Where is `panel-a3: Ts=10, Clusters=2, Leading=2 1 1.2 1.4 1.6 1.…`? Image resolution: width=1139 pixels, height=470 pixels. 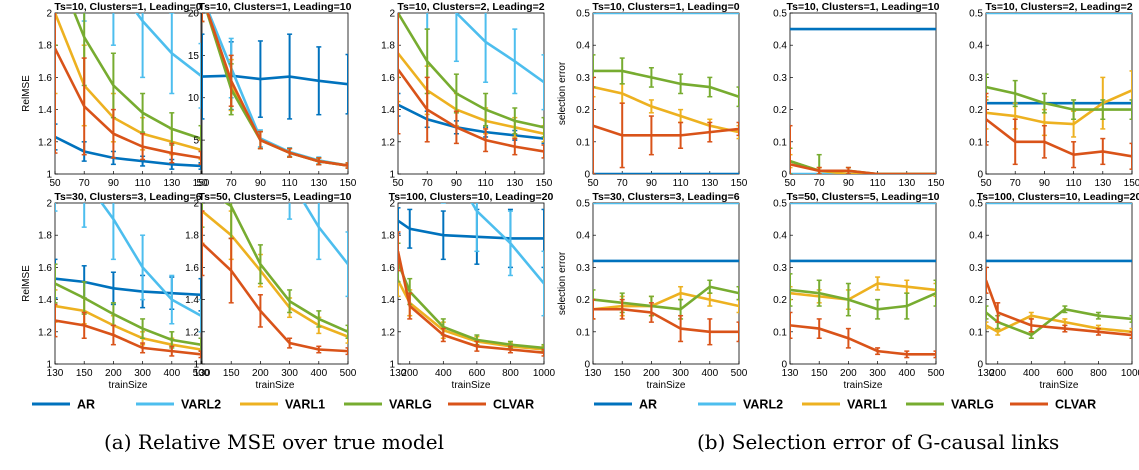 panel-a3: Ts=10, Clusters=2, Leading=2 1 1.2 1.4 1.6 1.… is located at coordinates (467, 95).